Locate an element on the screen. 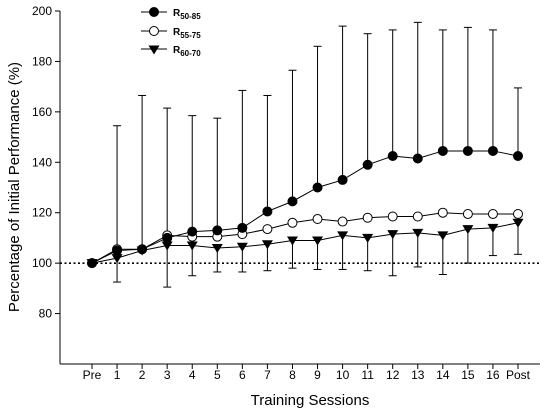 The image size is (550, 416). legend-label-2: R55-75 is located at coordinates (187, 33).